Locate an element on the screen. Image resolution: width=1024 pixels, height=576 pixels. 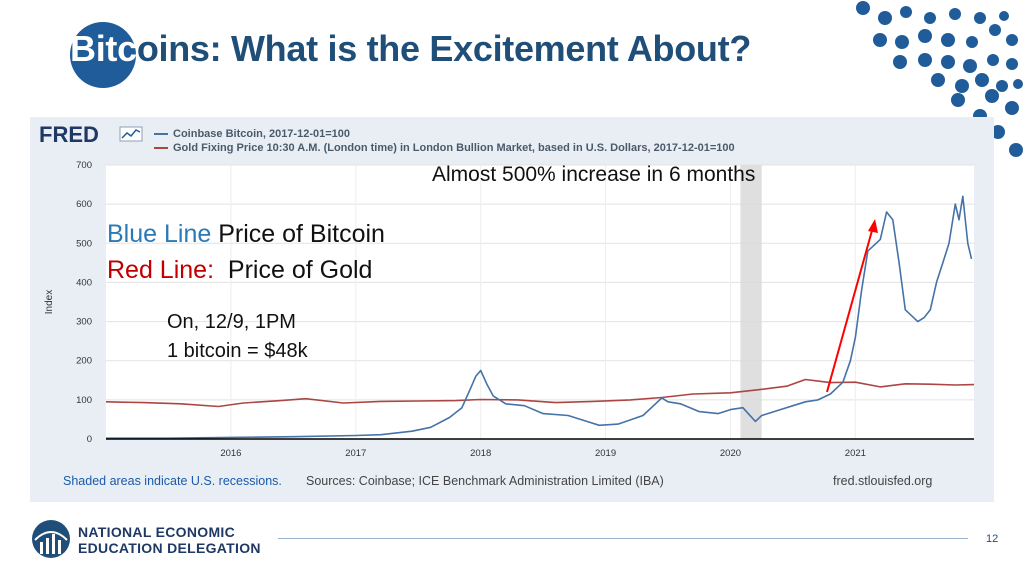
org-name: NATIONAL ECONOMIC EDUCATION DELEGATION is located at coordinates (169, 540).